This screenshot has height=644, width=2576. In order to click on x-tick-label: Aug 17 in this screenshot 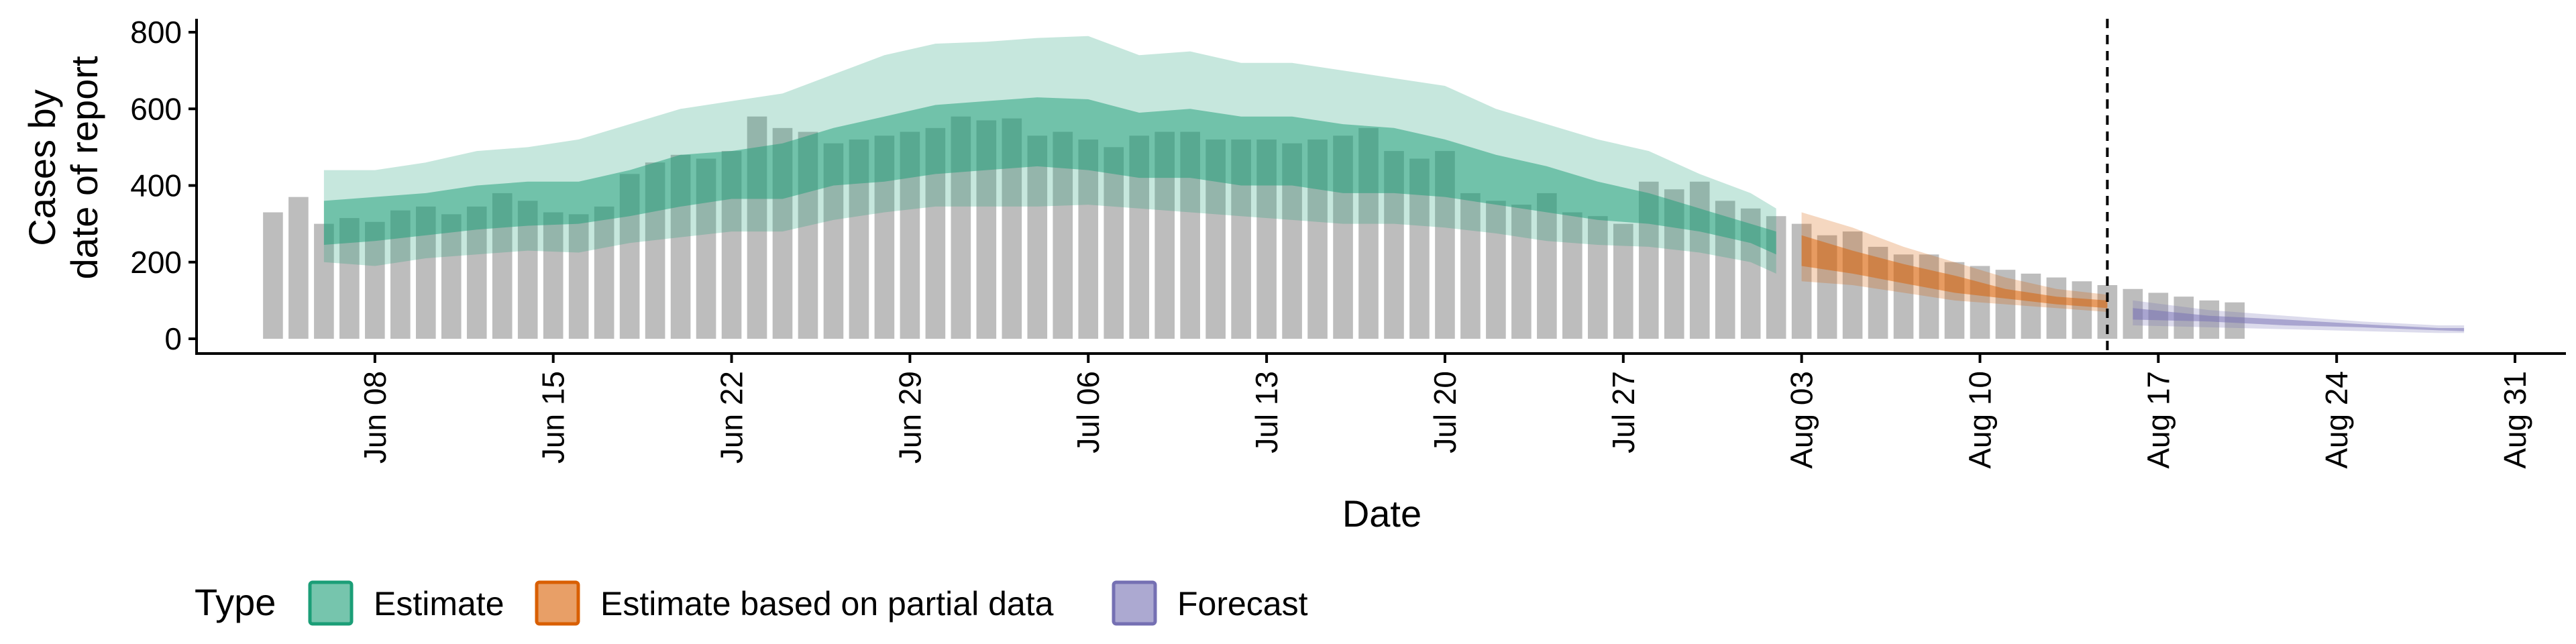, I will do `click(2158, 420)`.